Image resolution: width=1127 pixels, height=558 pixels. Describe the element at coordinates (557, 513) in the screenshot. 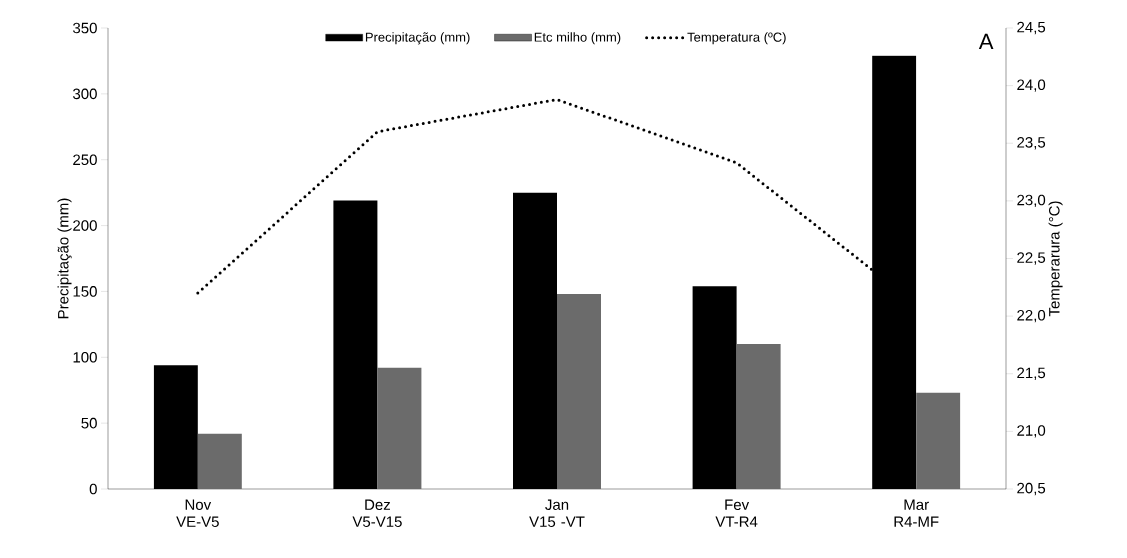

I see `x-tick-label: Jan V15 -VT` at that location.